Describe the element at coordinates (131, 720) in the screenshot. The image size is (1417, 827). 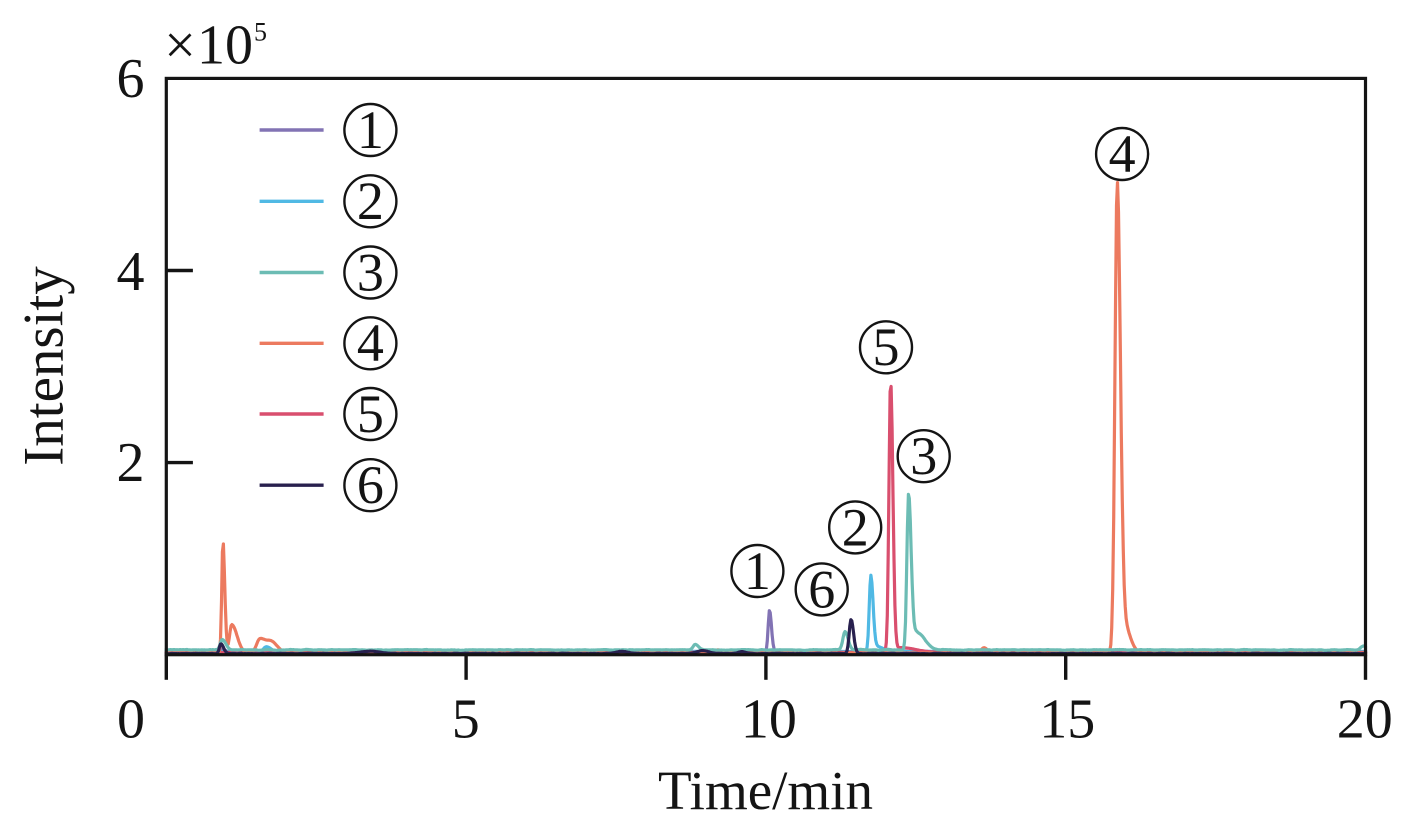
I see `svg-text: 0` at that location.